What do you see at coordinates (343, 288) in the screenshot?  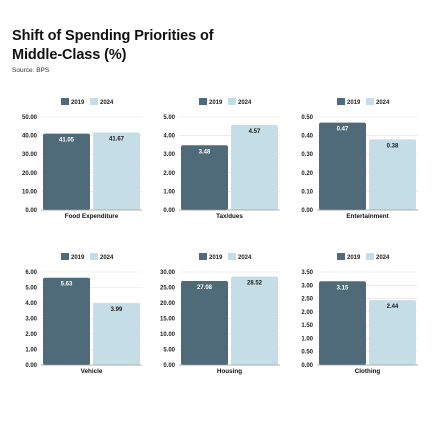 I see `data-label-2019: 3.15` at bounding box center [343, 288].